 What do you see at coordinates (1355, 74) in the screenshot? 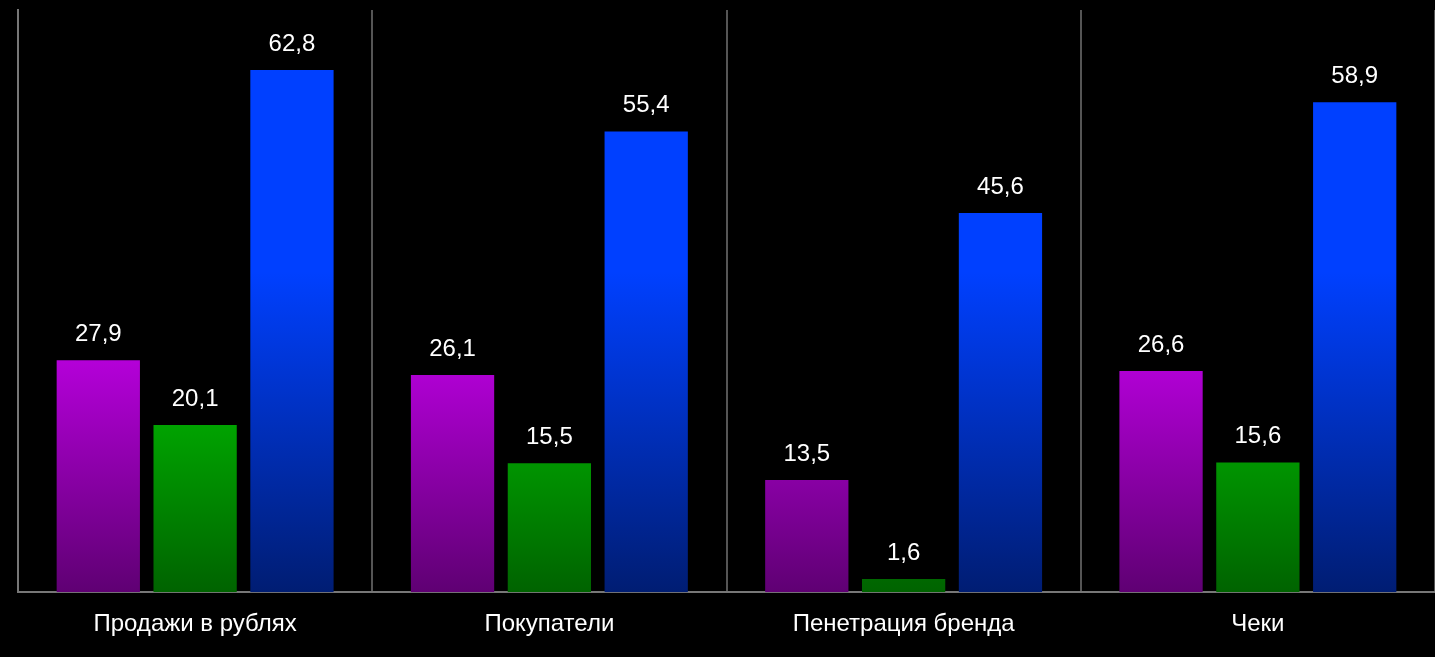
I see `data-label: 58,9` at bounding box center [1355, 74].